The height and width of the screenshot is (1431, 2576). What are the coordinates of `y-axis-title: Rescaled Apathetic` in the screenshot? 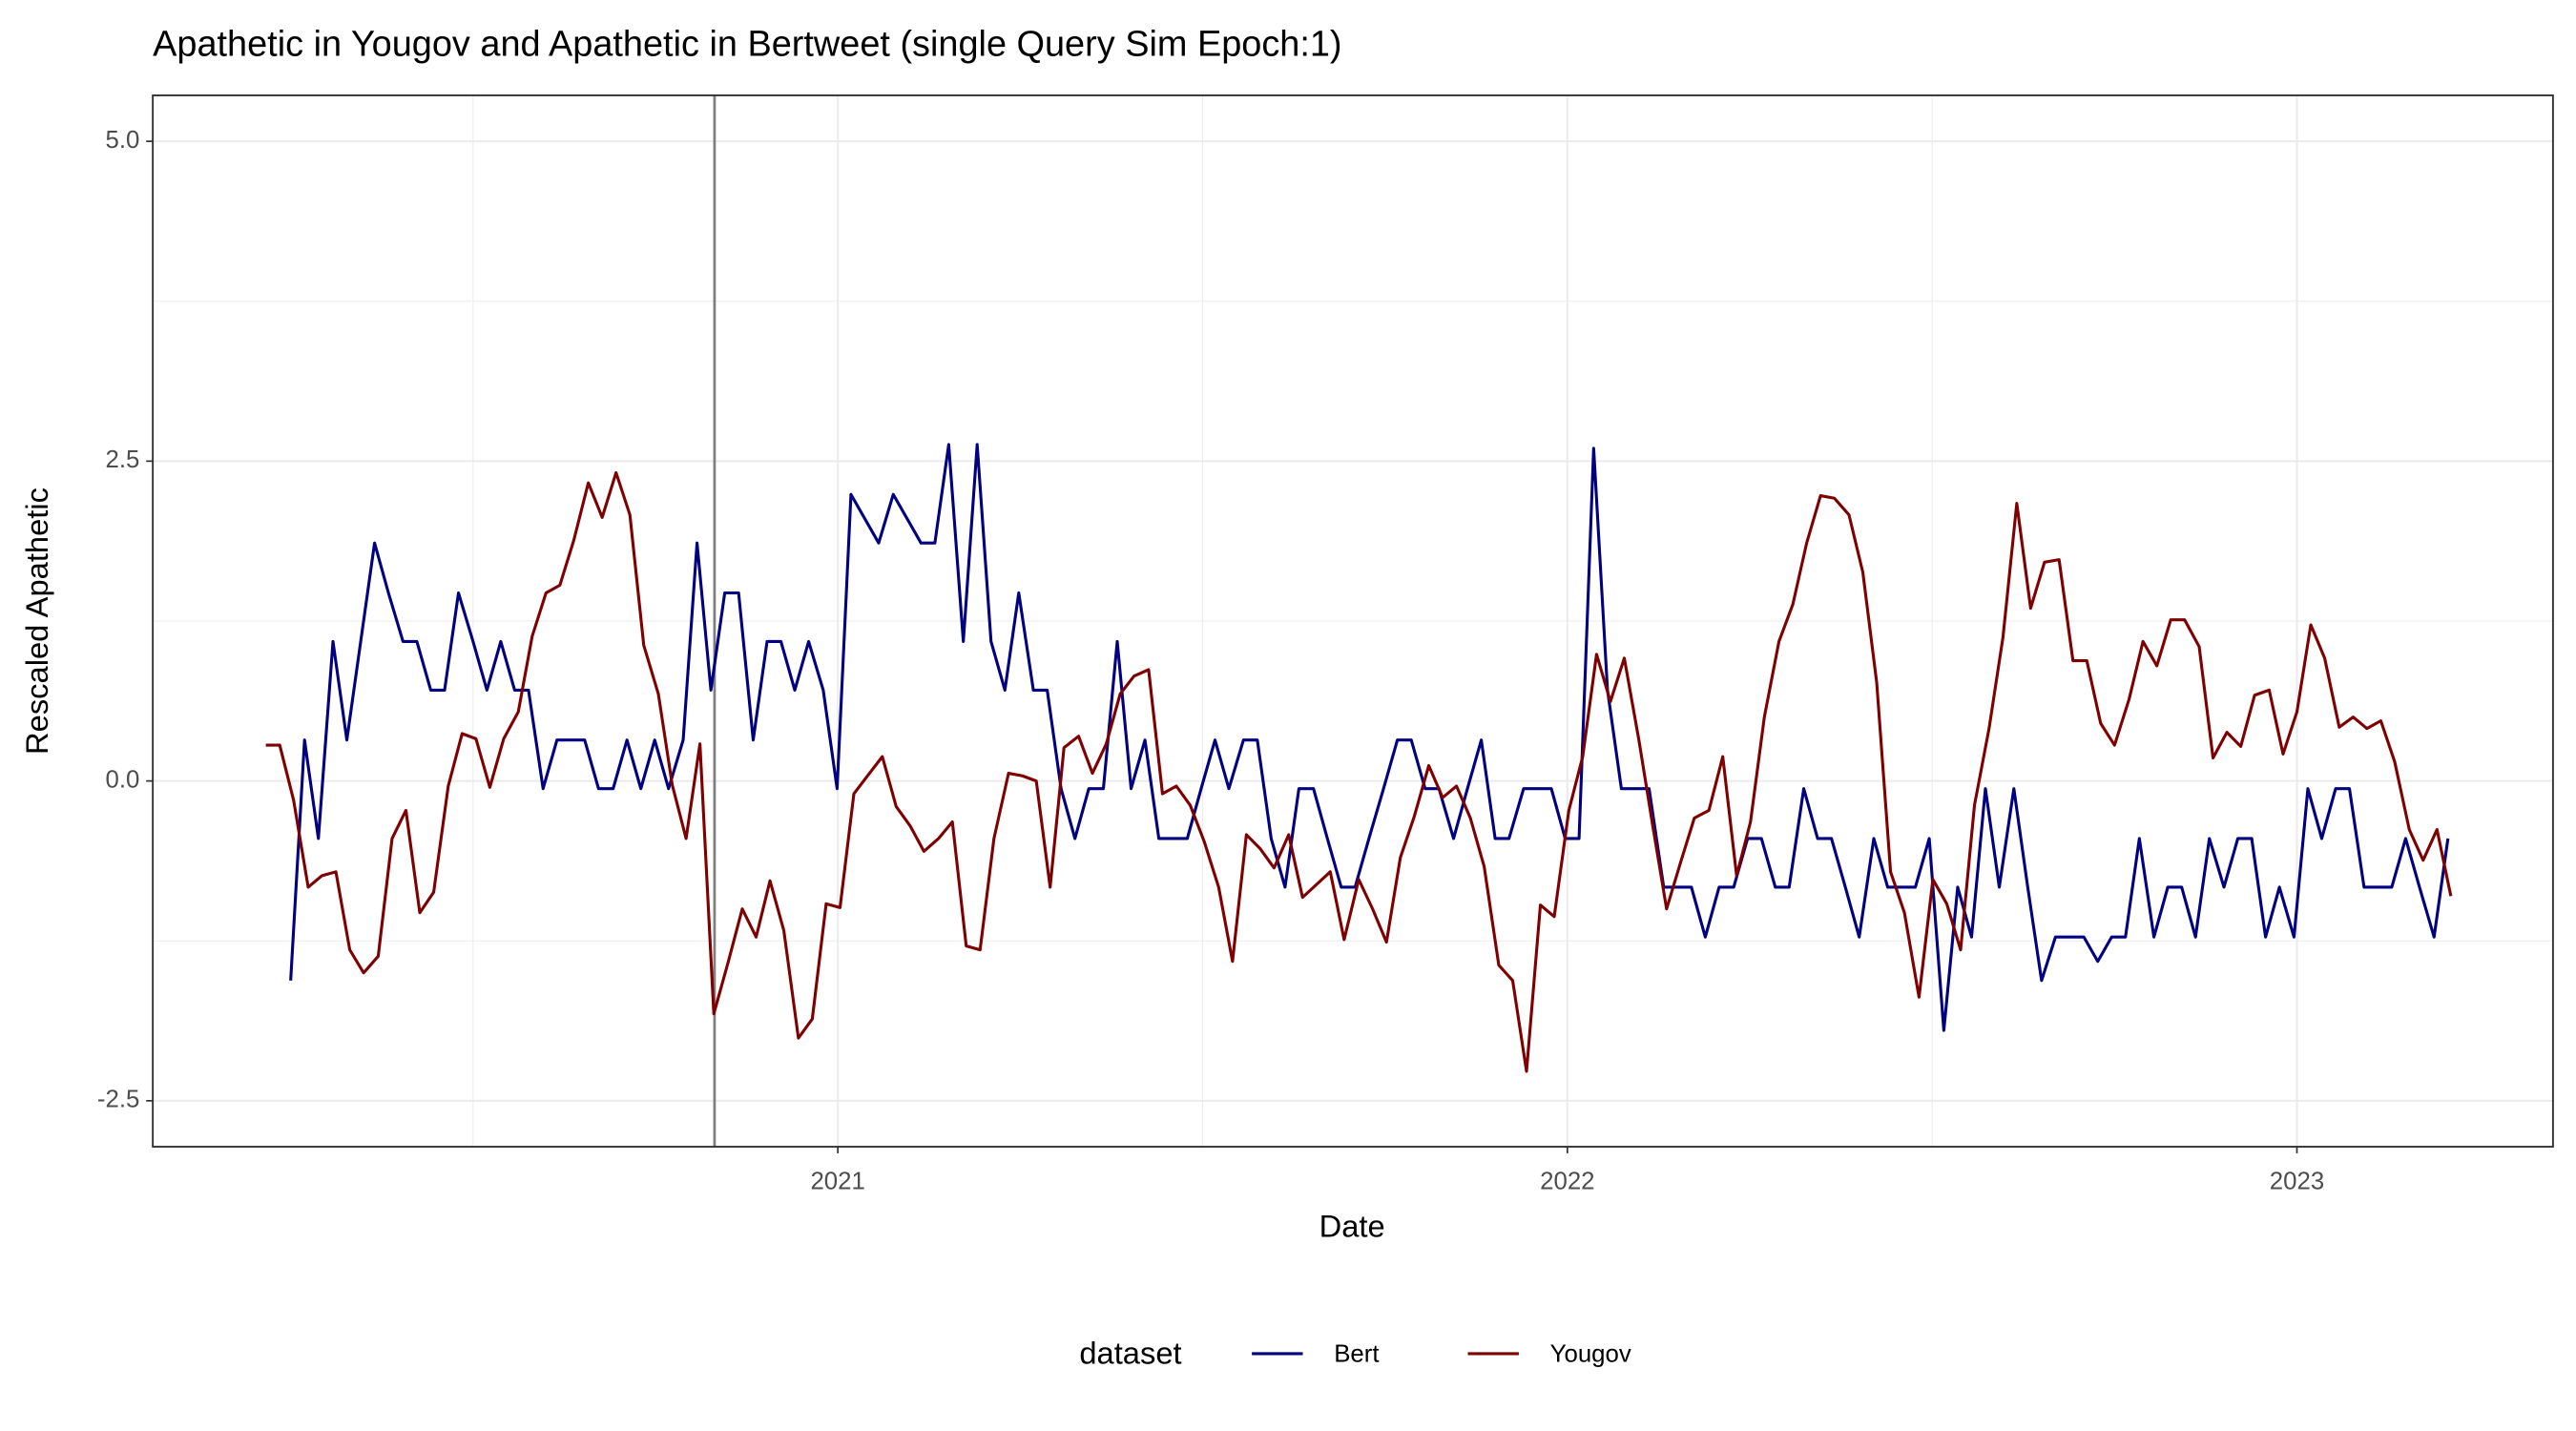 It's located at (36, 621).